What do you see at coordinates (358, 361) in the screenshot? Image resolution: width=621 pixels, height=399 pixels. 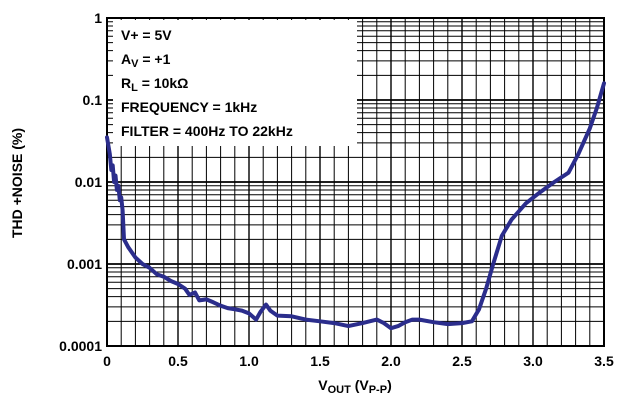 I see `x-tick-labels: 0 0.5 1.0 1.5 2.0 2.5 3.0 3.5` at bounding box center [358, 361].